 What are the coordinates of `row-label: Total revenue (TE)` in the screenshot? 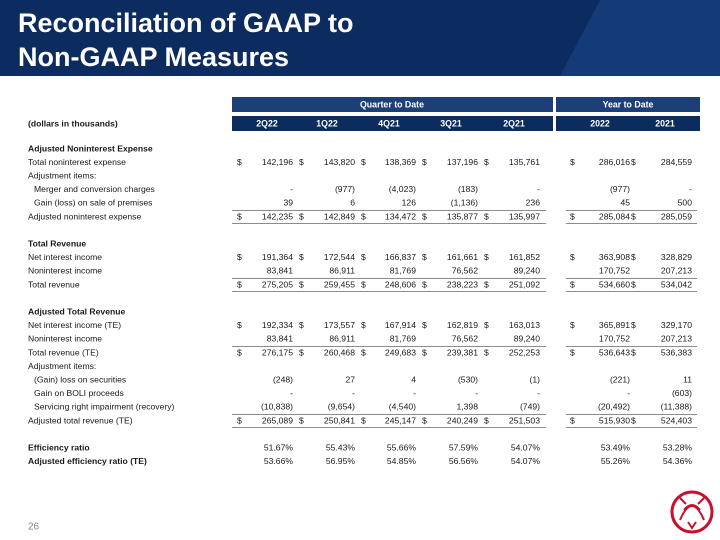 It's located at (63, 352).